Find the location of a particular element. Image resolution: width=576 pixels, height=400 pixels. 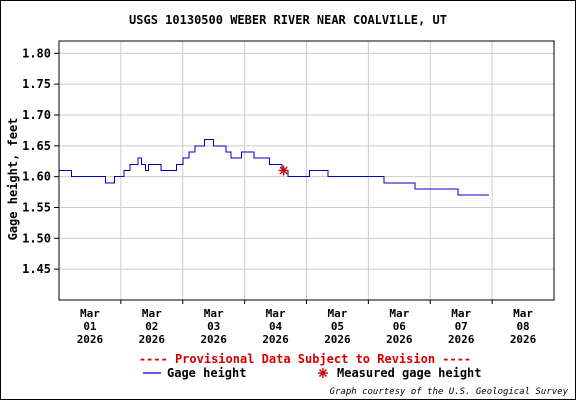

y-tick-label: 1.70 is located at coordinates (36, 115).